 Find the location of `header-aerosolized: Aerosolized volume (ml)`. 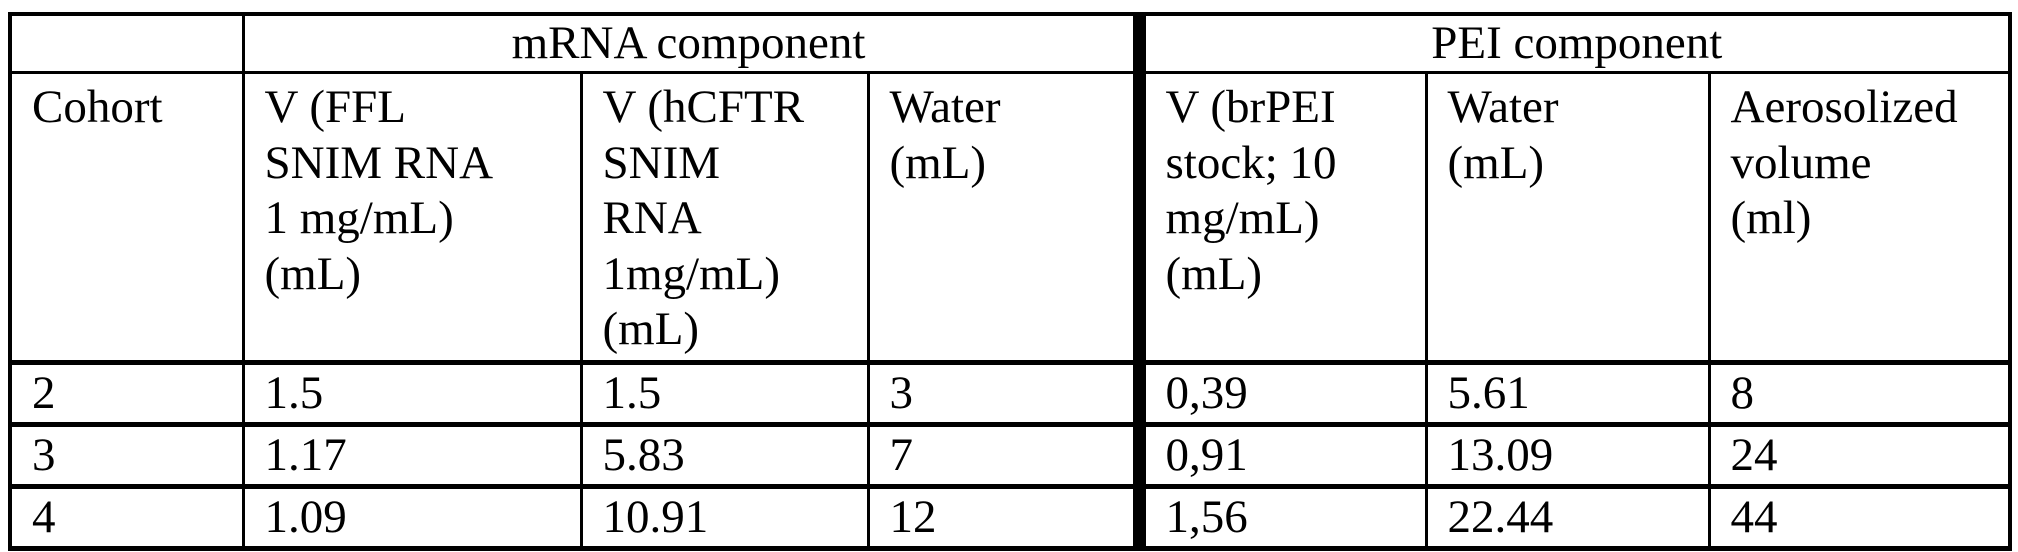

header-aerosolized: Aerosolized volume (ml) is located at coordinates (1859, 218).